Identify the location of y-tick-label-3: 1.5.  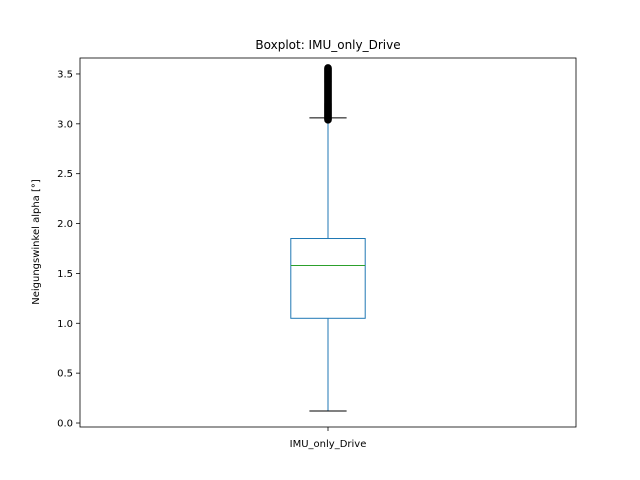
(65, 274).